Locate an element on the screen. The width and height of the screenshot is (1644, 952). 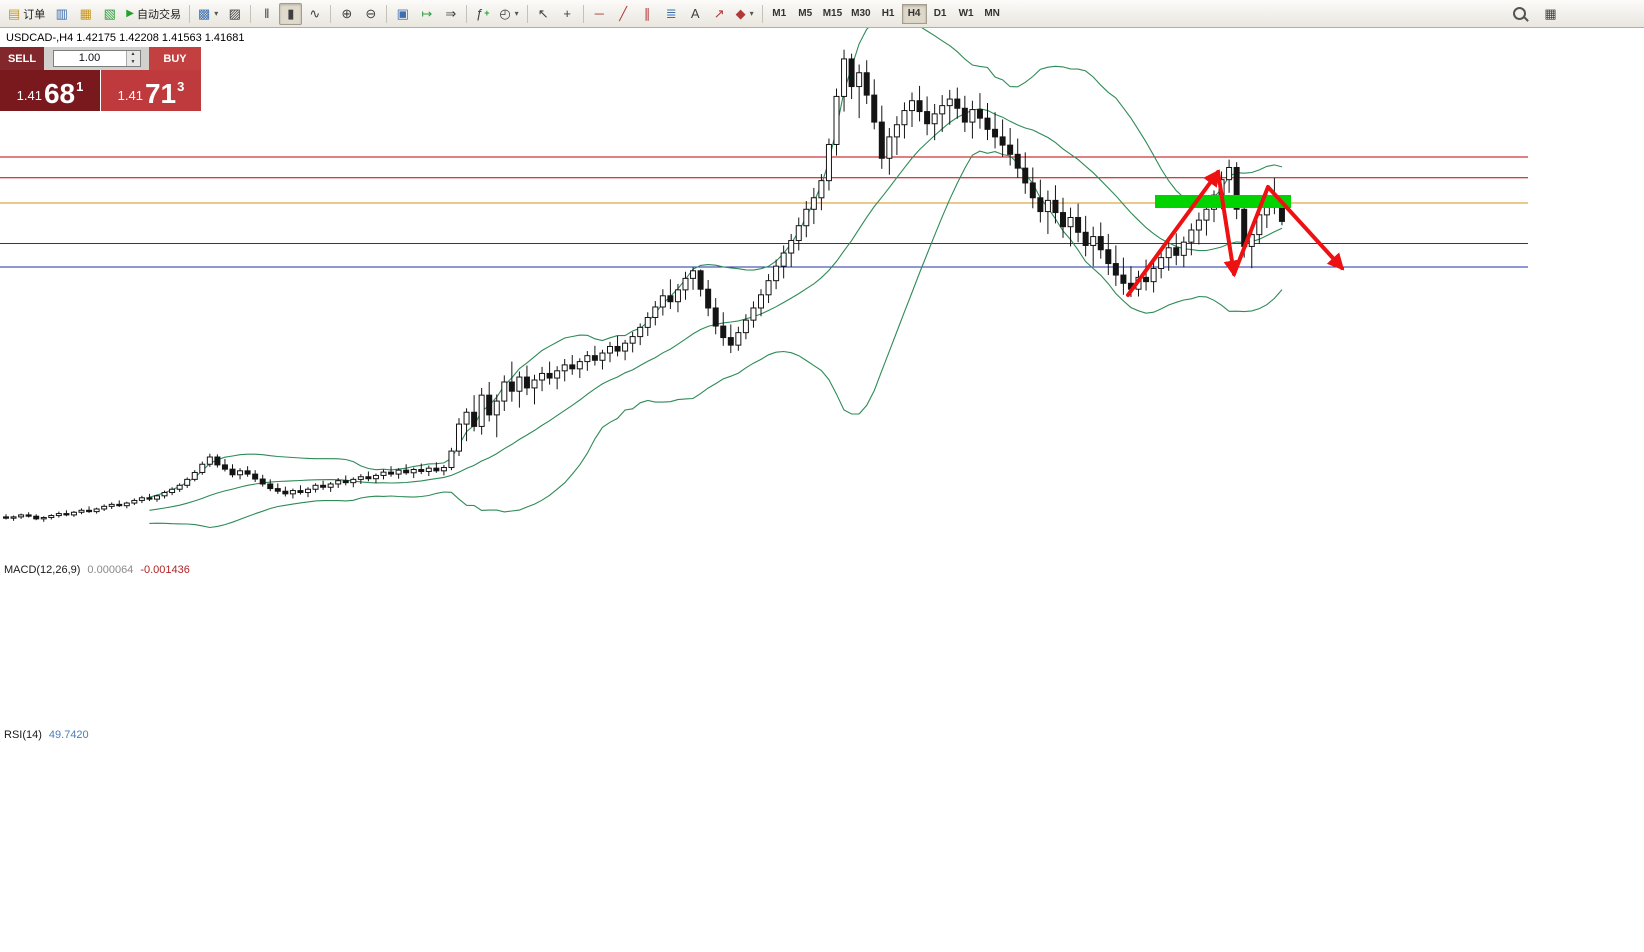
volume-input: 1.00 ▲ ▼ is located at coordinates (96, 58).